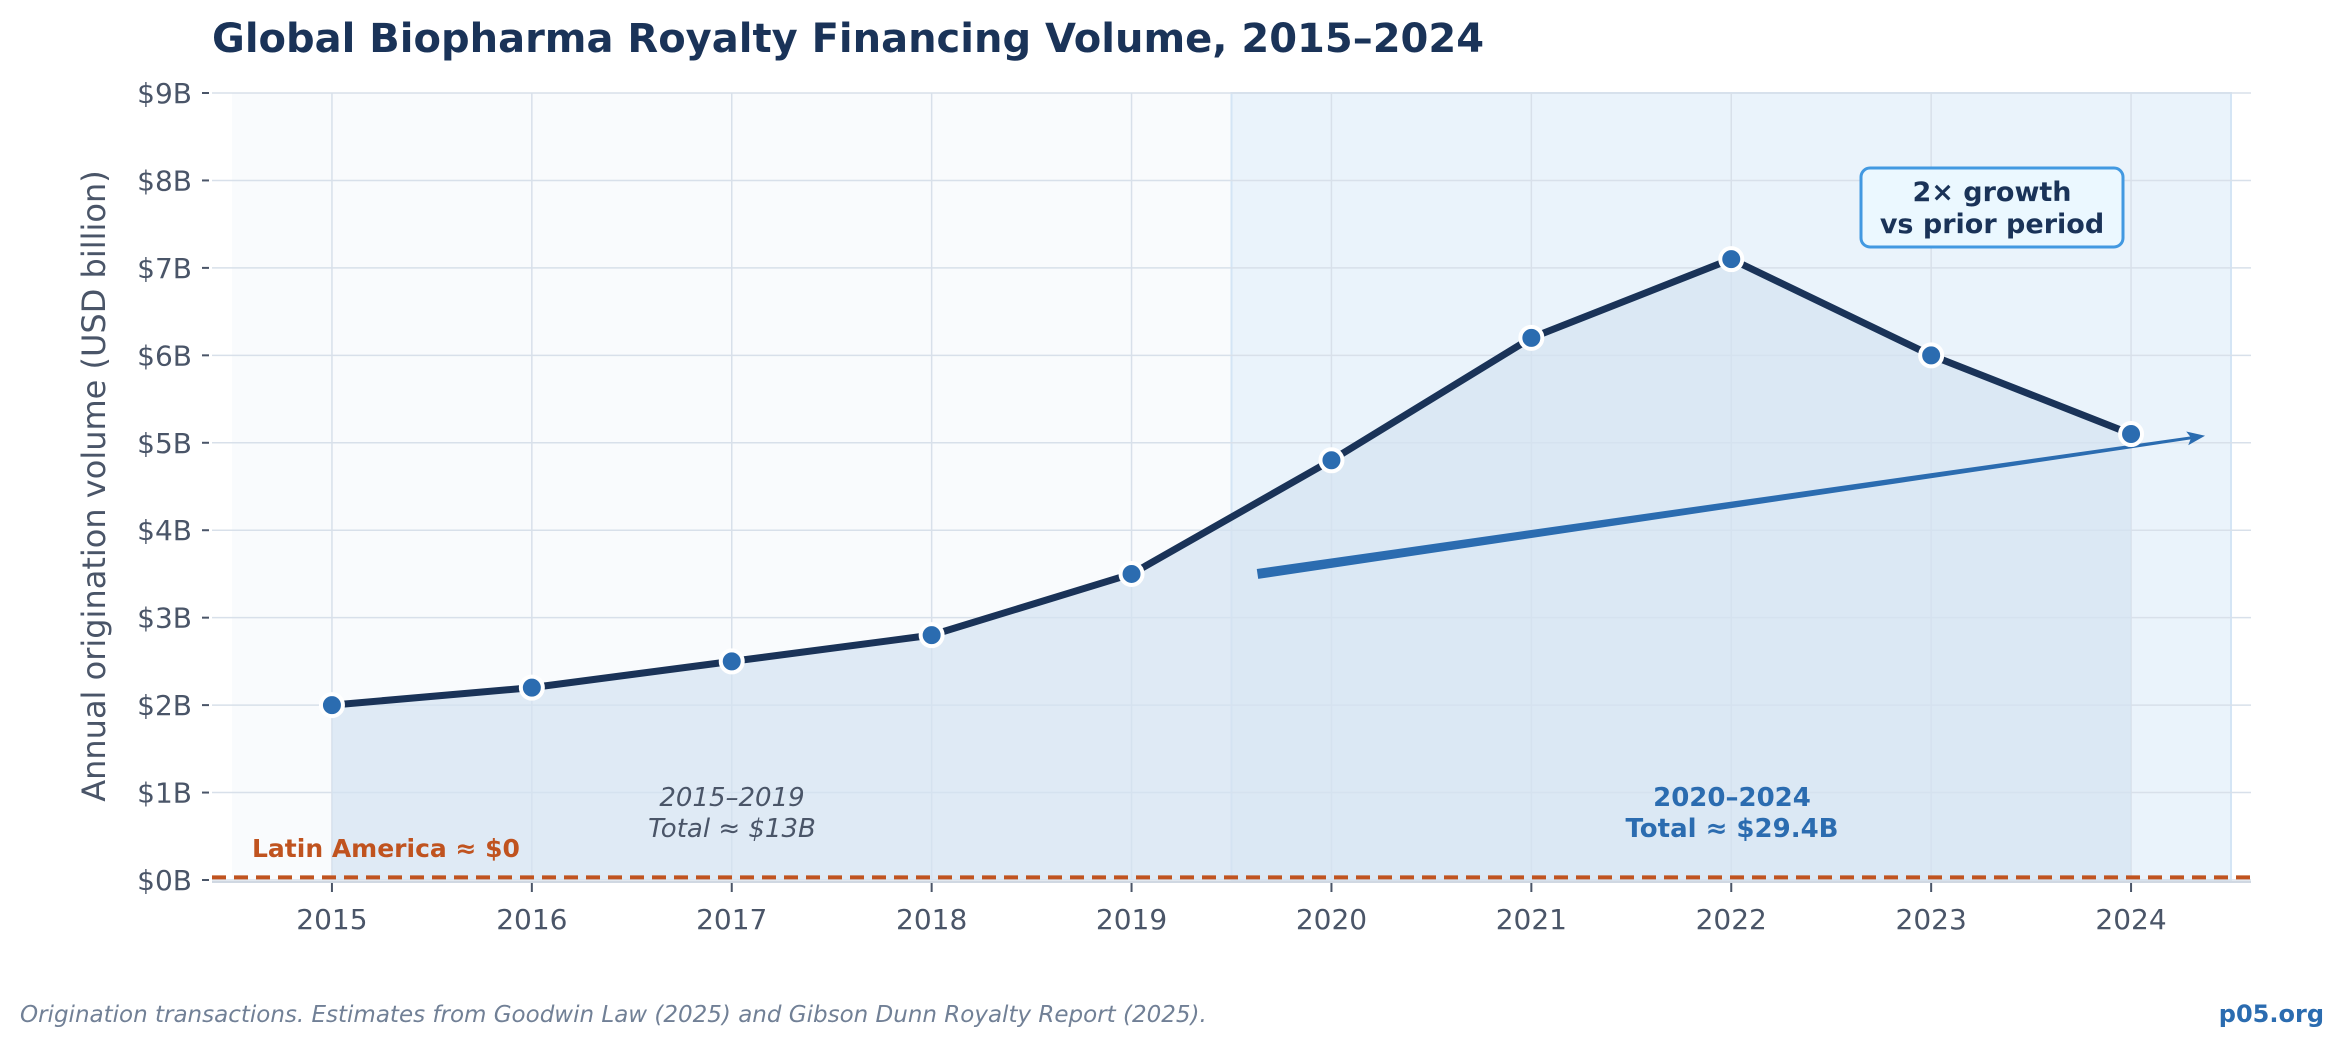 This screenshot has height=1046, width=2344. What do you see at coordinates (1724, 507) in the screenshot?
I see `trend-arrow-shaft` at bounding box center [1724, 507].